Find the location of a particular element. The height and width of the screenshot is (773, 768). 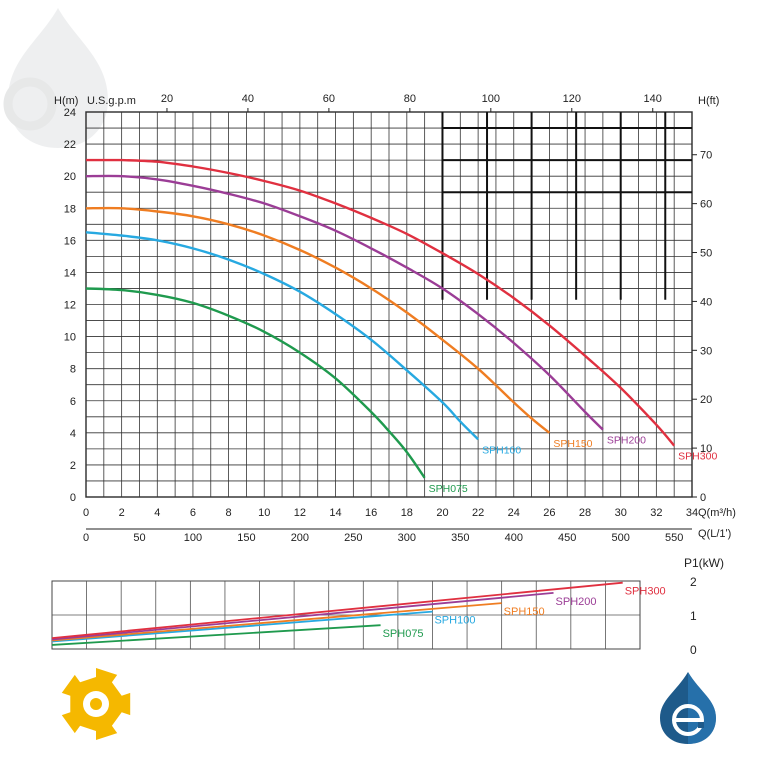

y-tick-label: 24 is located at coordinates (70, 113).